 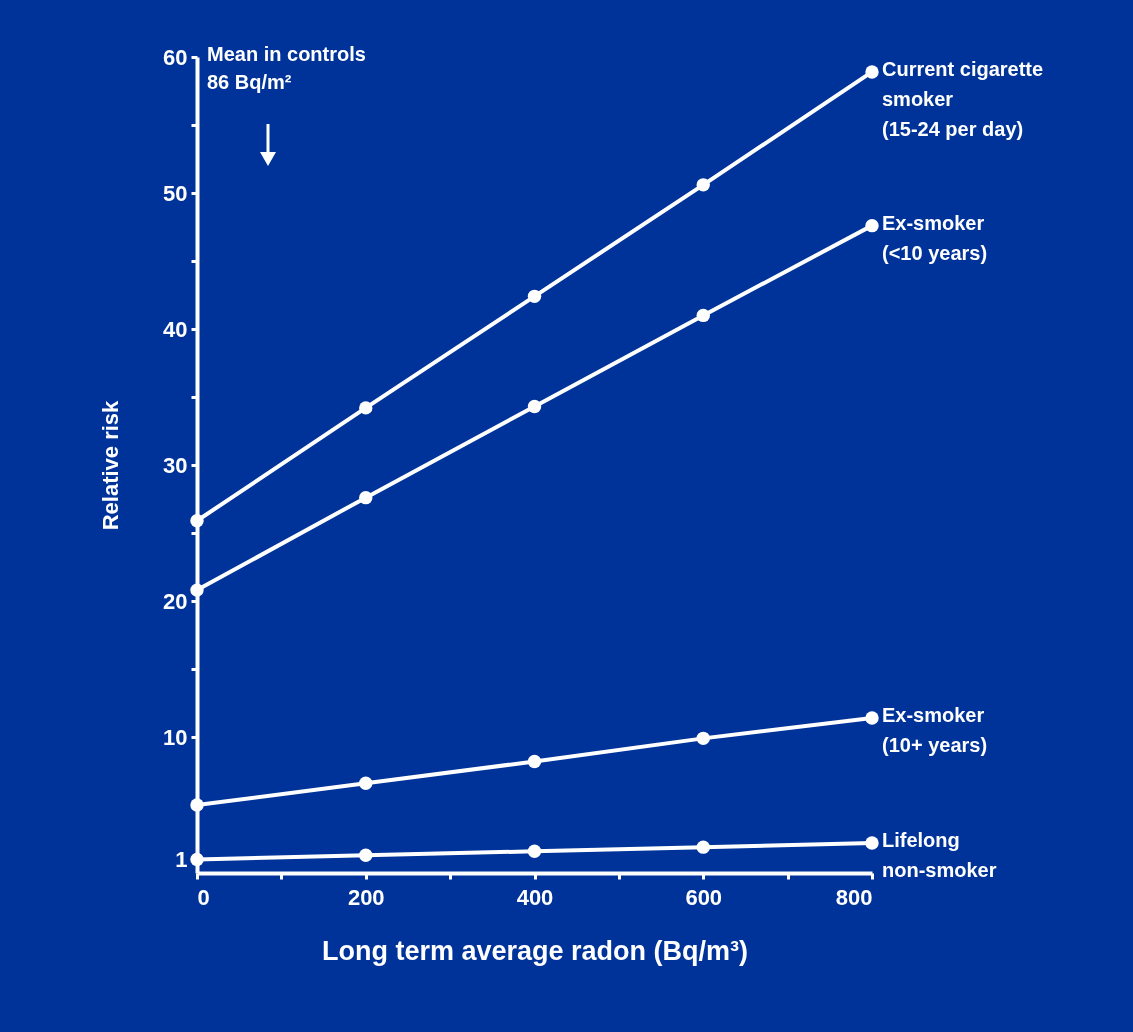 What do you see at coordinates (111, 465) in the screenshot?
I see `y-axis-title: Relative risk` at bounding box center [111, 465].